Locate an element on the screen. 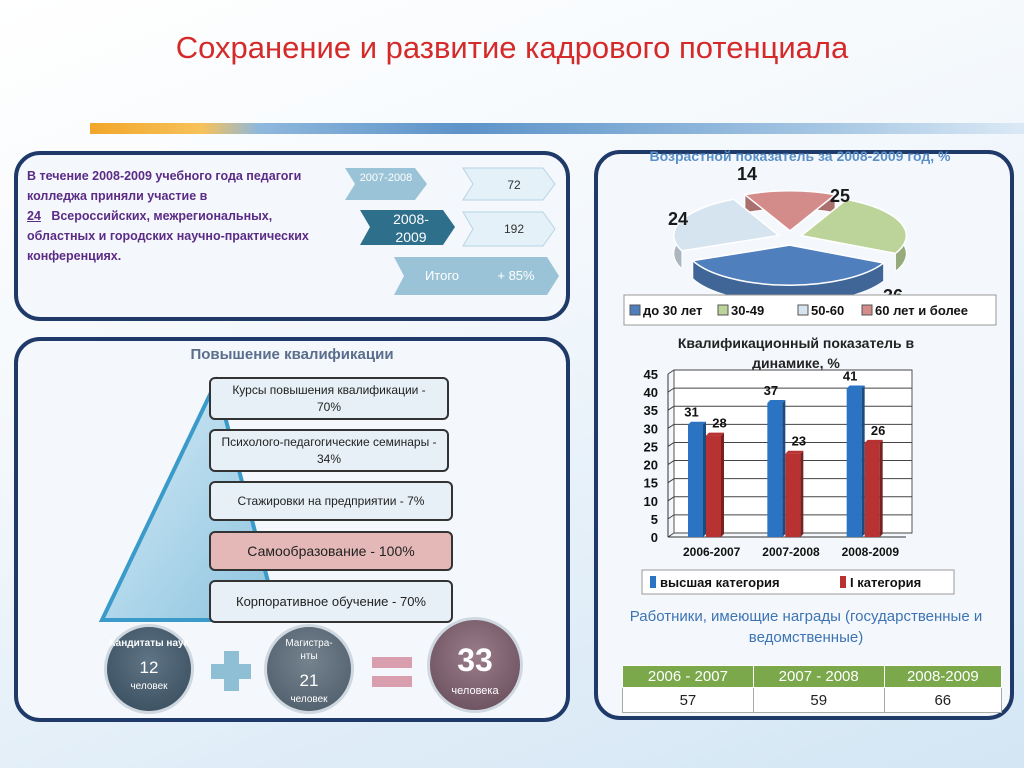  year1-value-arrow is located at coordinates (509, 184).